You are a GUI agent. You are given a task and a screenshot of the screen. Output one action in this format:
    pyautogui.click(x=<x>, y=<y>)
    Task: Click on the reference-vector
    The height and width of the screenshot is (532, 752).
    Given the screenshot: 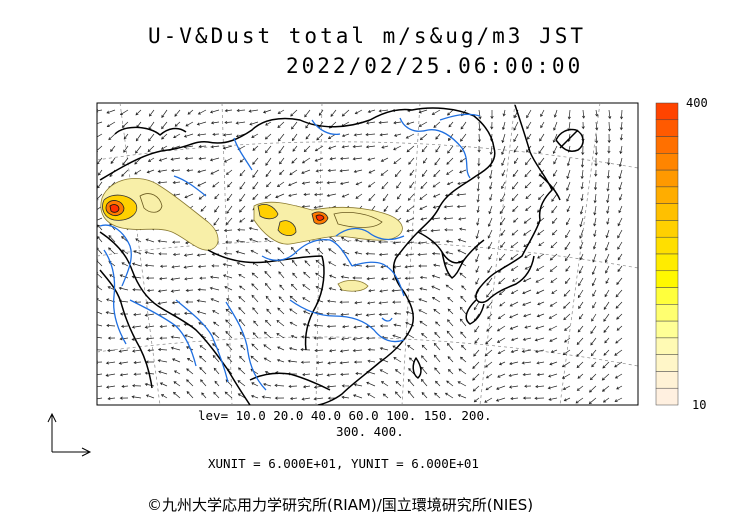 What is the action you would take?
    pyautogui.click(x=69, y=434)
    